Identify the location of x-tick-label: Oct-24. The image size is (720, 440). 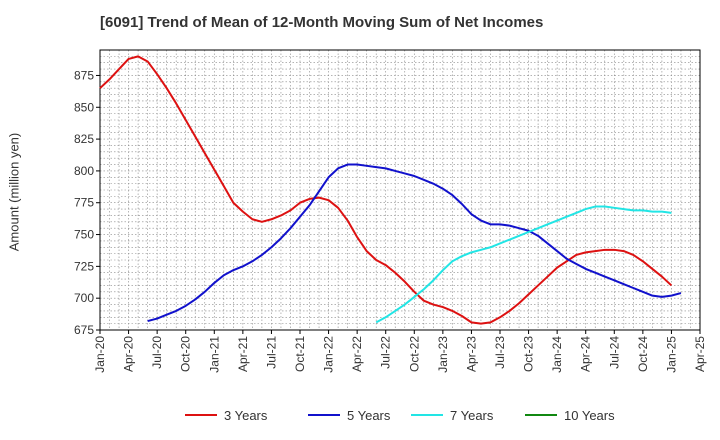
(643, 354).